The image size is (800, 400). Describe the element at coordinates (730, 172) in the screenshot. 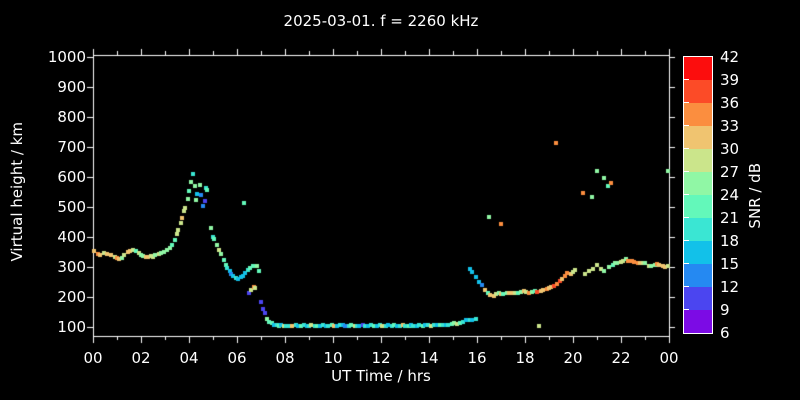

I see `colorbar-tick-label: 27` at that location.